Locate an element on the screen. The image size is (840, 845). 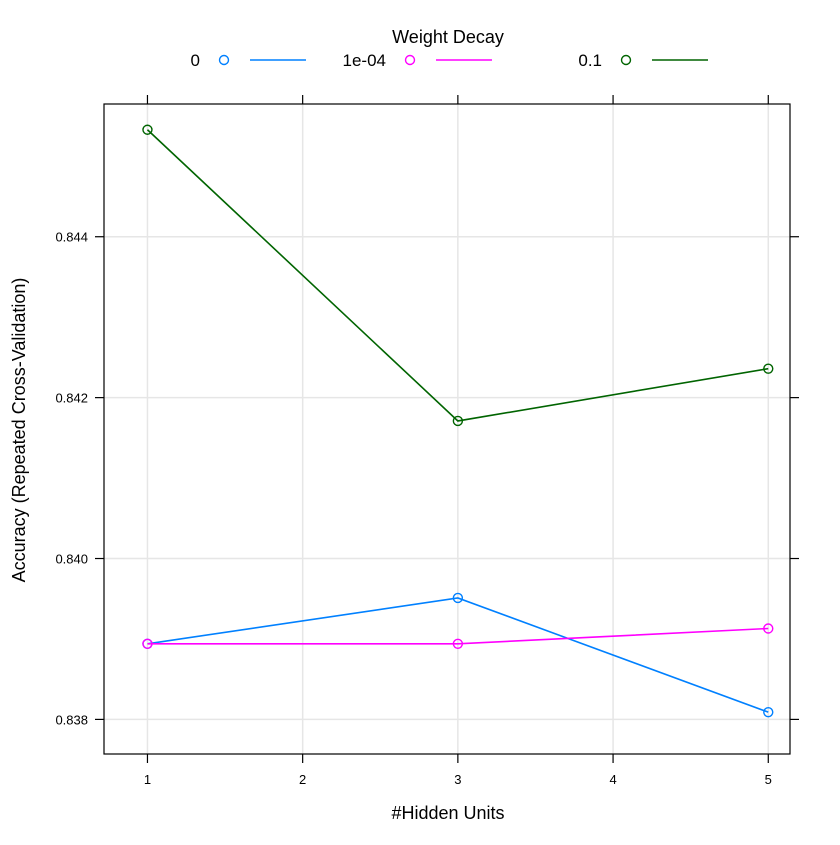
y-tick-label: 0.844 is located at coordinates (71, 237).